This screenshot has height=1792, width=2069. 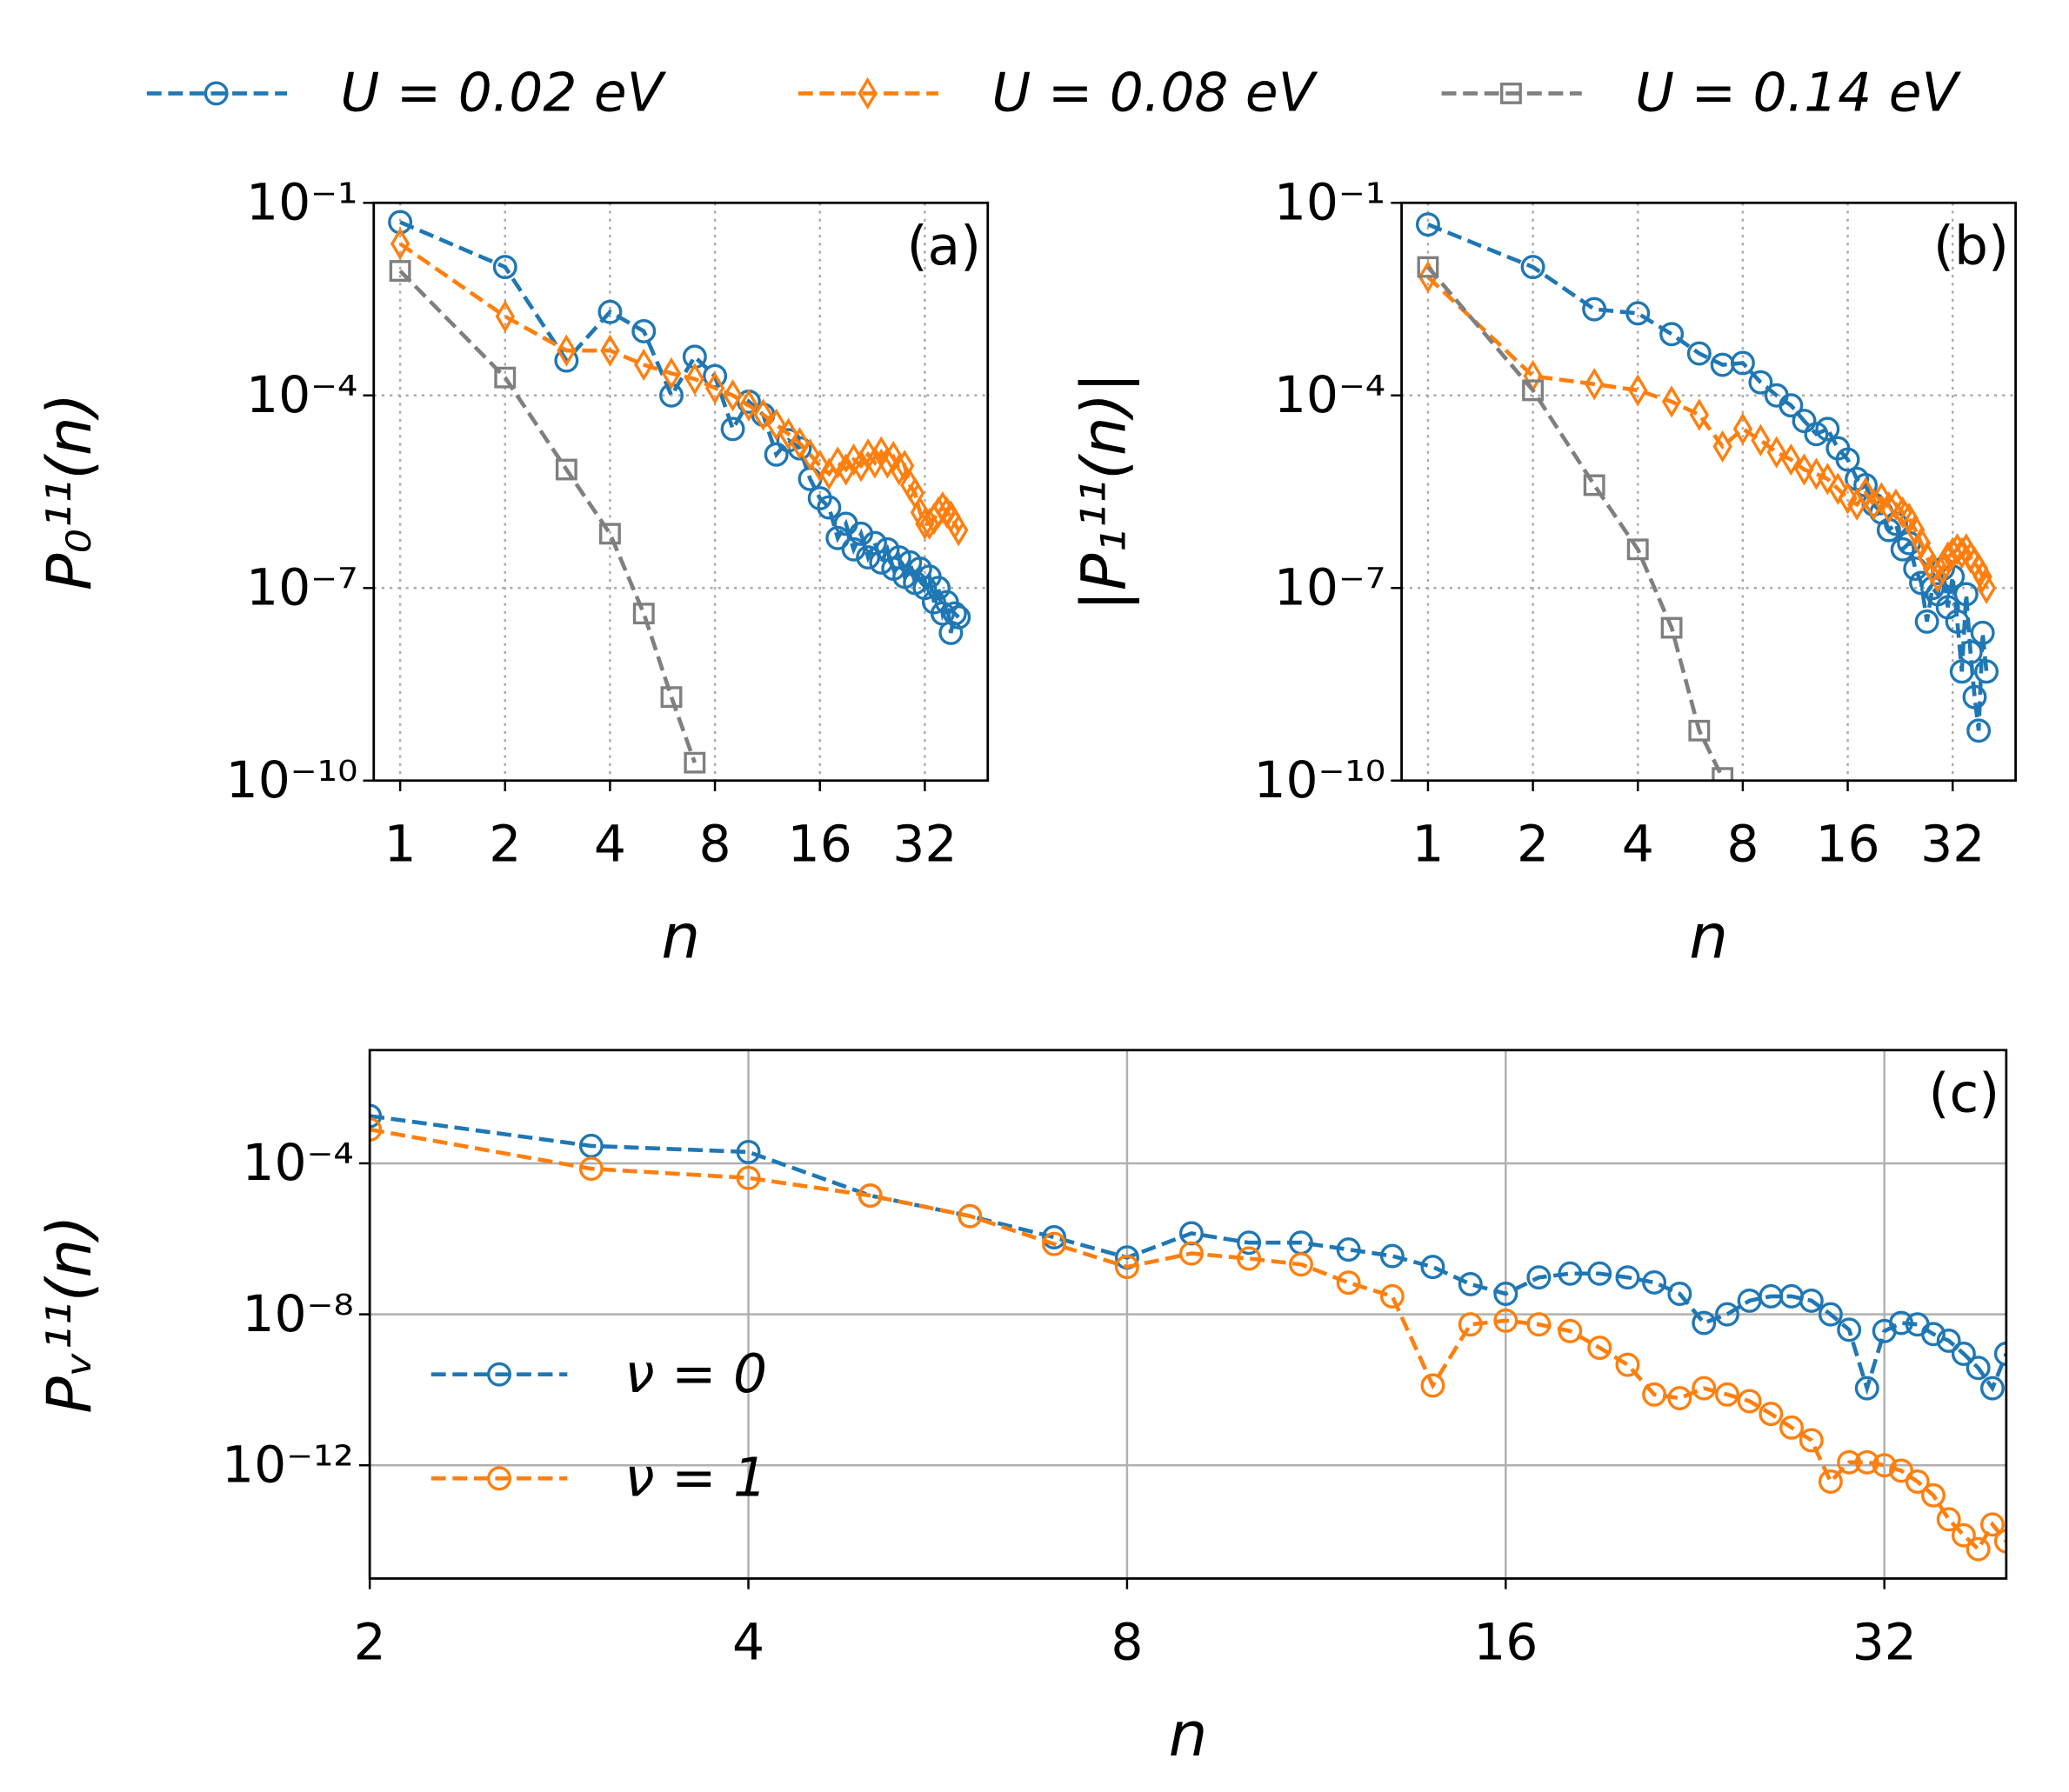 I want to click on legend-label: ν = 1, so click(x=695, y=1479).